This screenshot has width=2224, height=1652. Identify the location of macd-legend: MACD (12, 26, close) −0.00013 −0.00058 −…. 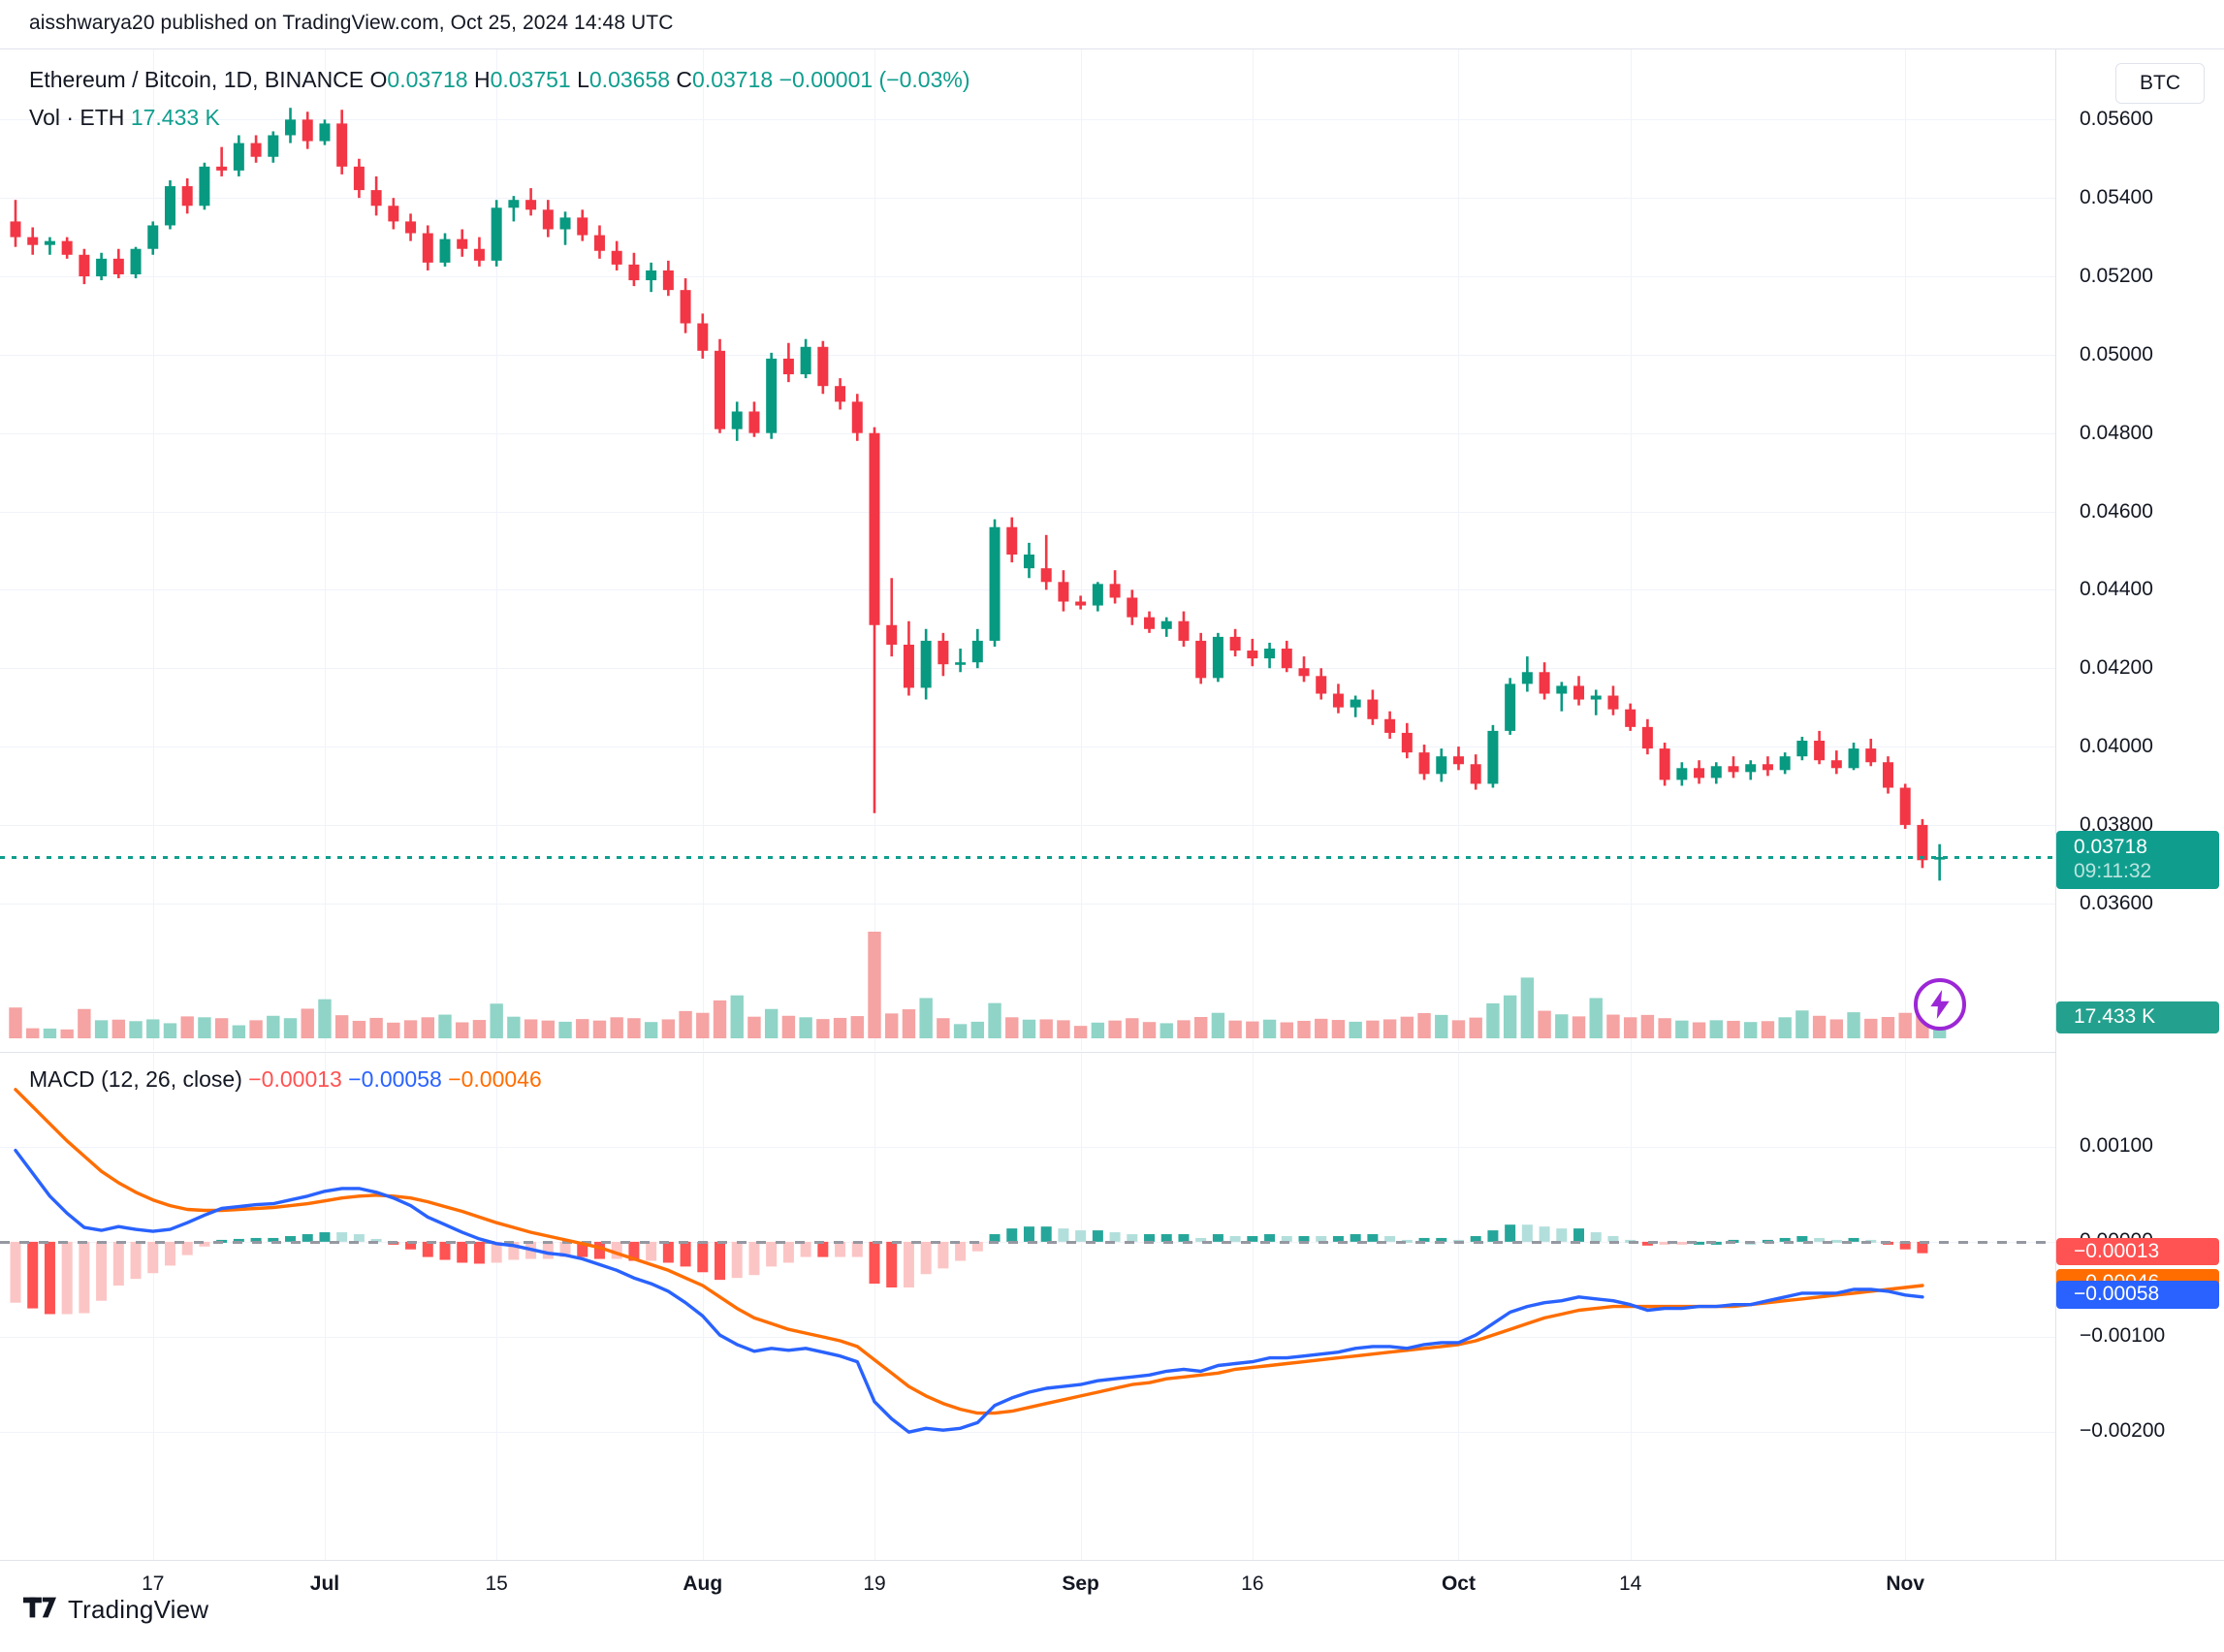
(285, 1079).